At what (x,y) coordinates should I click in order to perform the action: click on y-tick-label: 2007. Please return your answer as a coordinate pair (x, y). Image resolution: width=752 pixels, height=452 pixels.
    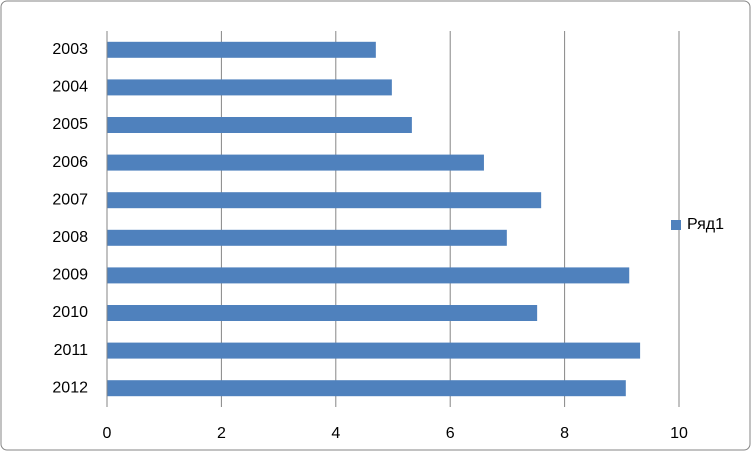
    Looking at the image, I should click on (70, 199).